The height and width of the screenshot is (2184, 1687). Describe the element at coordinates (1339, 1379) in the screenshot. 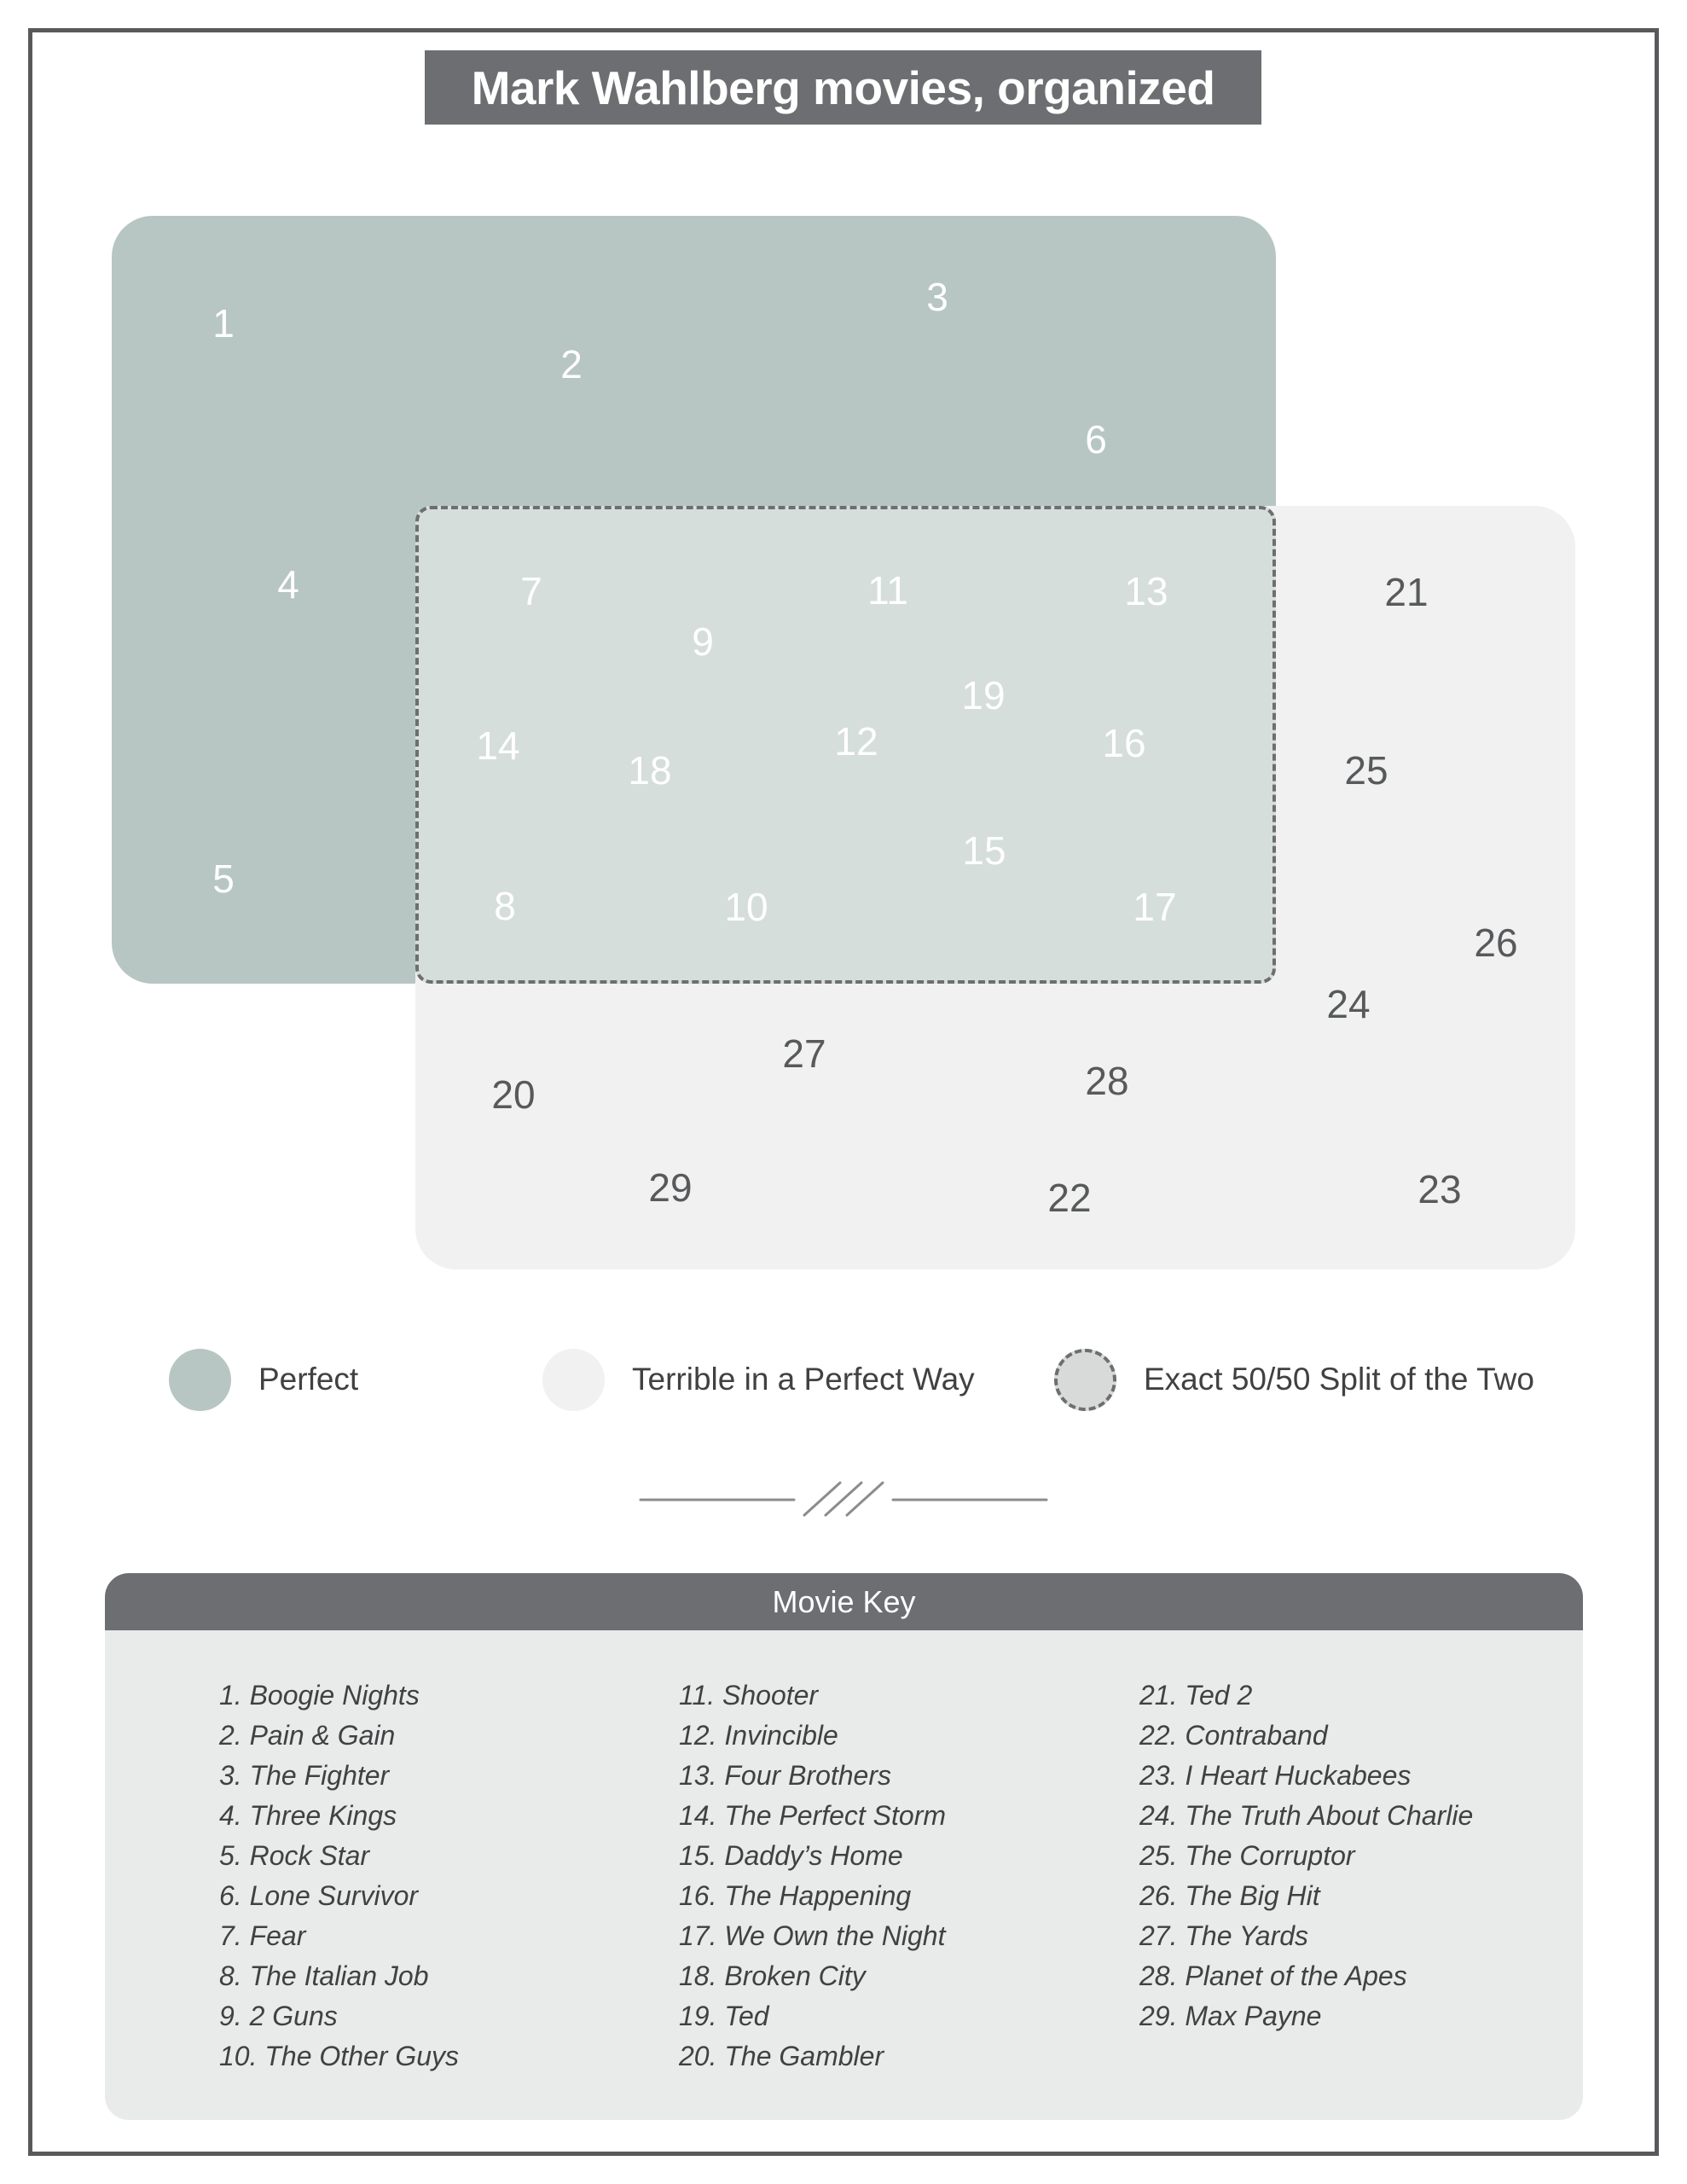

I see `legend-label-split: Exact 50/50 Split of the Two` at that location.